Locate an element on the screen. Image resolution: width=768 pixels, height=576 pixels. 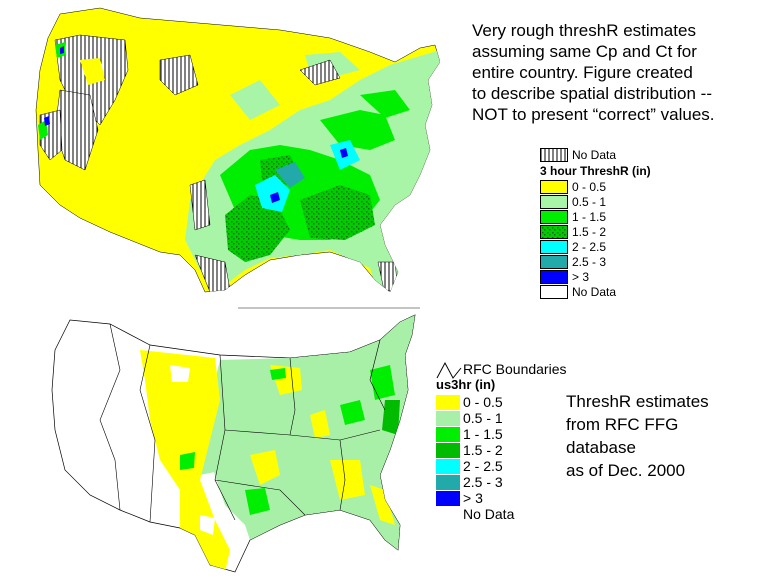
bottom-legend-item: > 3 is located at coordinates (486, 499).